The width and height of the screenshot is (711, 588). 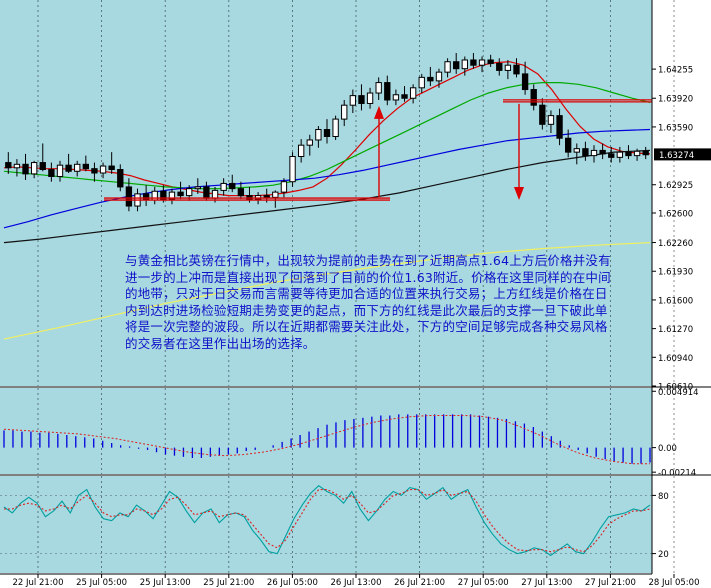 I want to click on price-tick-label: 1.61270, so click(x=675, y=330).